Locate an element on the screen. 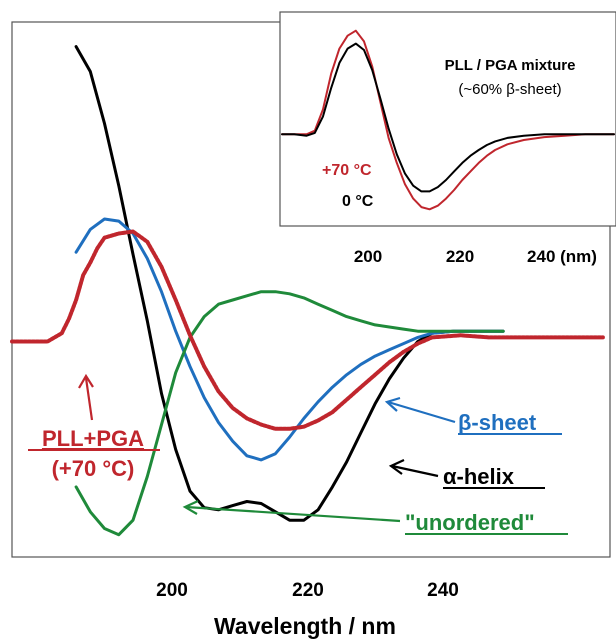 This screenshot has height=643, width=616. inset-x-tick-240-nm: 240 (nm) is located at coordinates (562, 256).